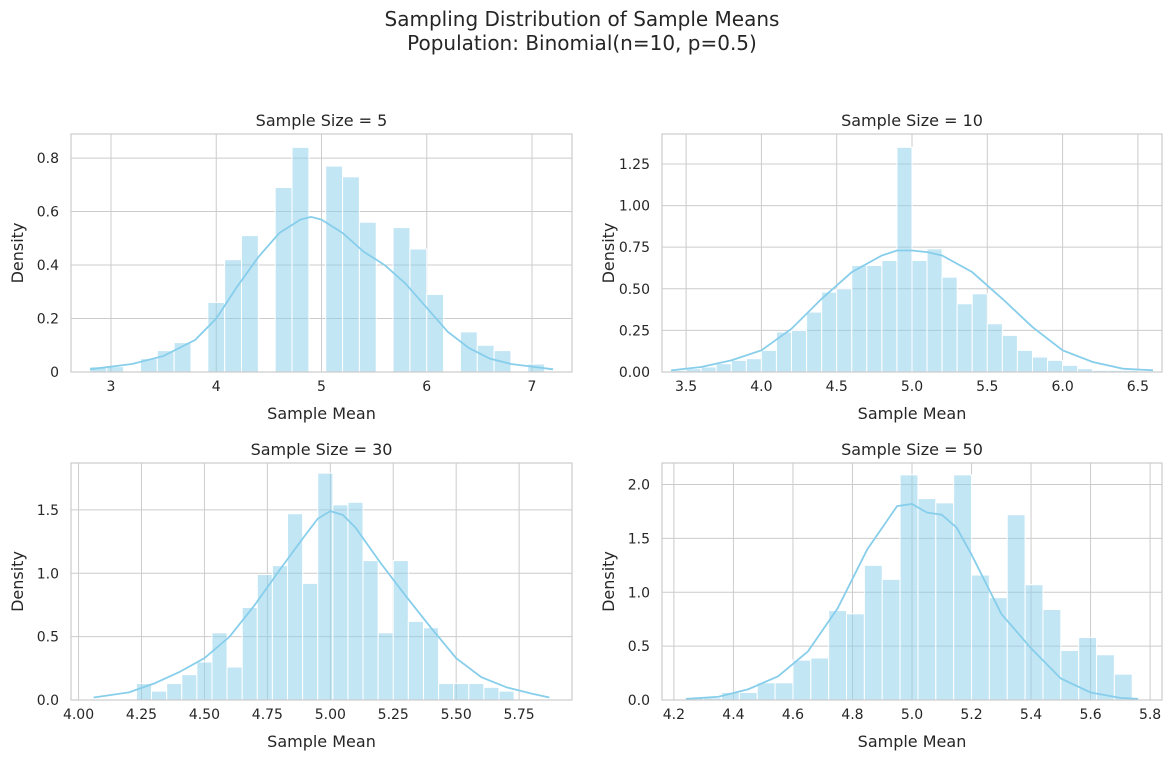  I want to click on panel-title: Sample Size = 5, so click(322, 120).